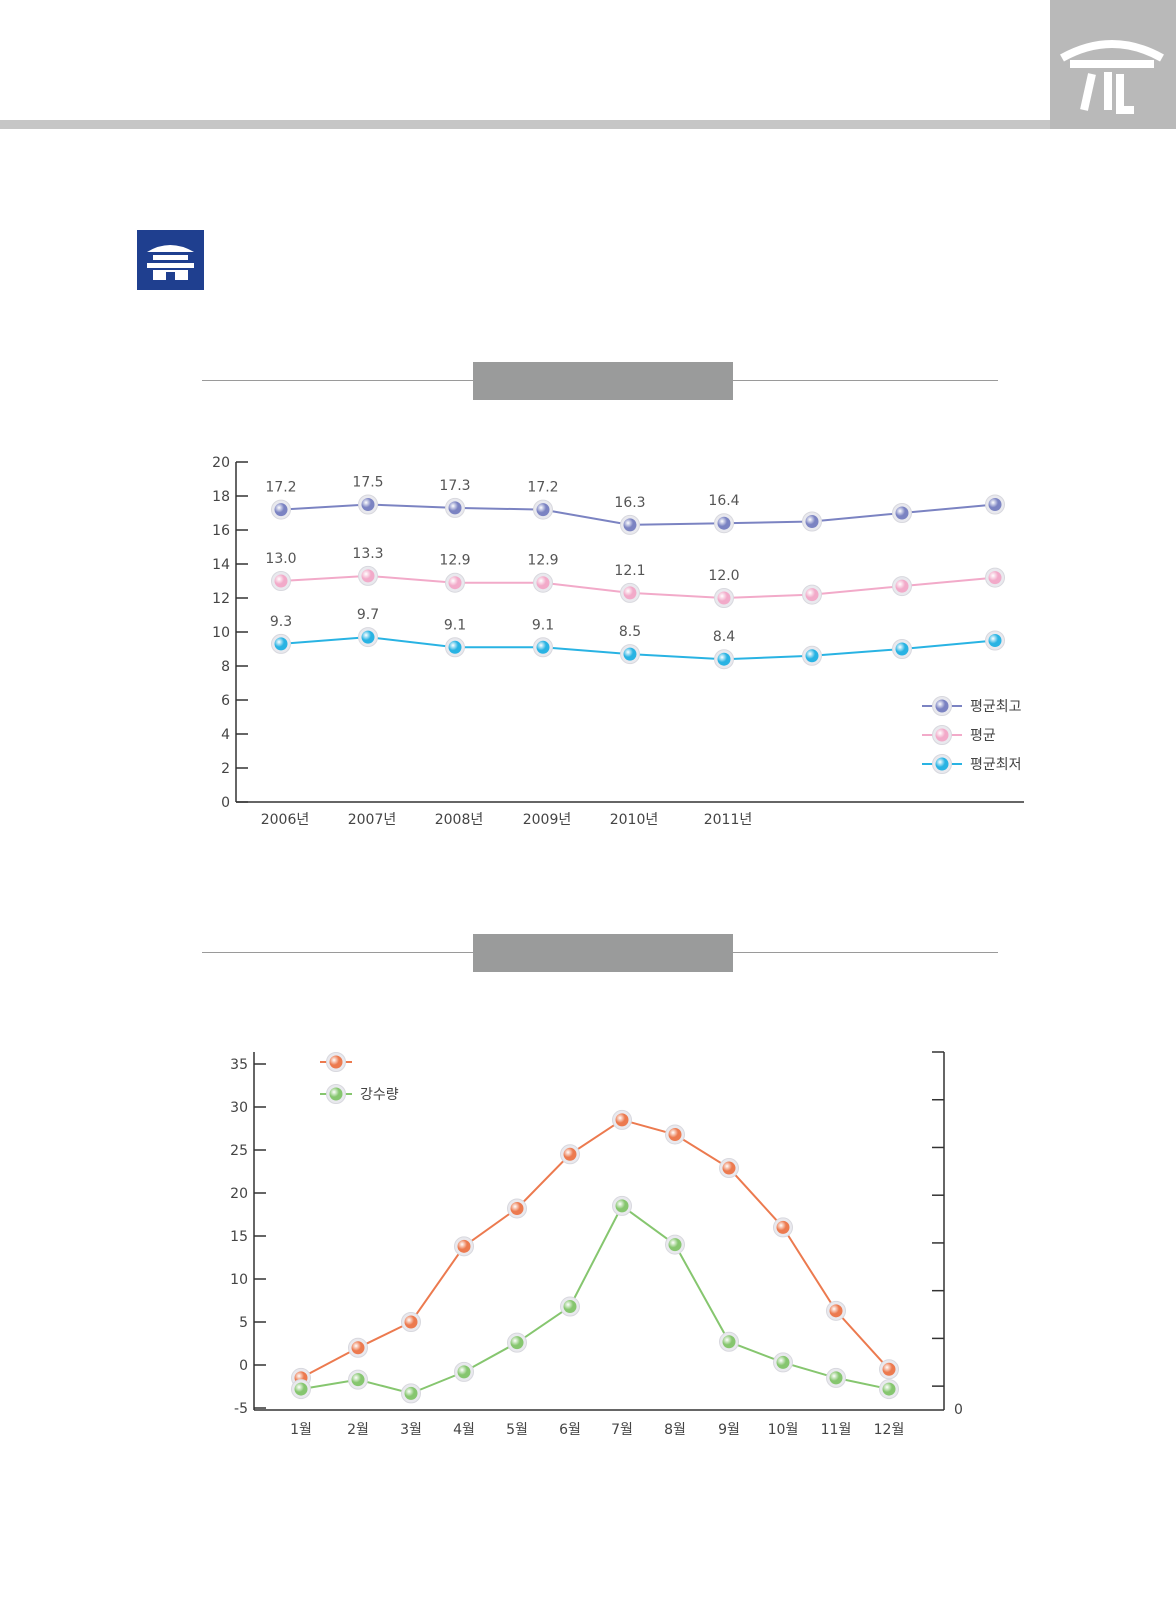 The width and height of the screenshot is (1176, 1609). I want to click on x-tick-label: 2월, so click(358, 1430).